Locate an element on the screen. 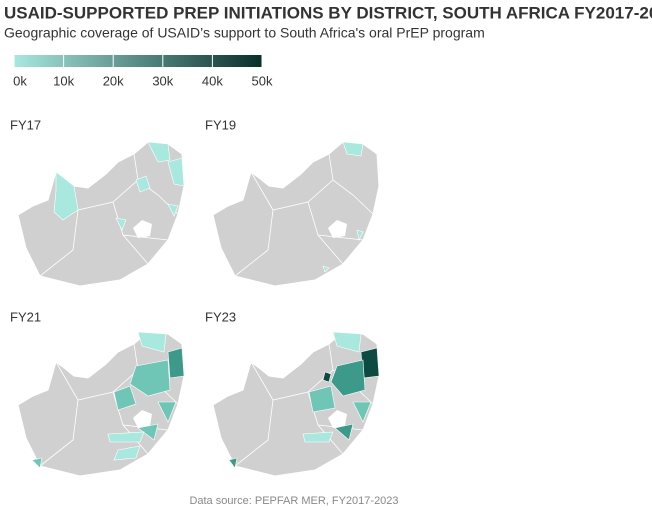 The image size is (652, 510). panel-label: FY19 is located at coordinates (220, 124).